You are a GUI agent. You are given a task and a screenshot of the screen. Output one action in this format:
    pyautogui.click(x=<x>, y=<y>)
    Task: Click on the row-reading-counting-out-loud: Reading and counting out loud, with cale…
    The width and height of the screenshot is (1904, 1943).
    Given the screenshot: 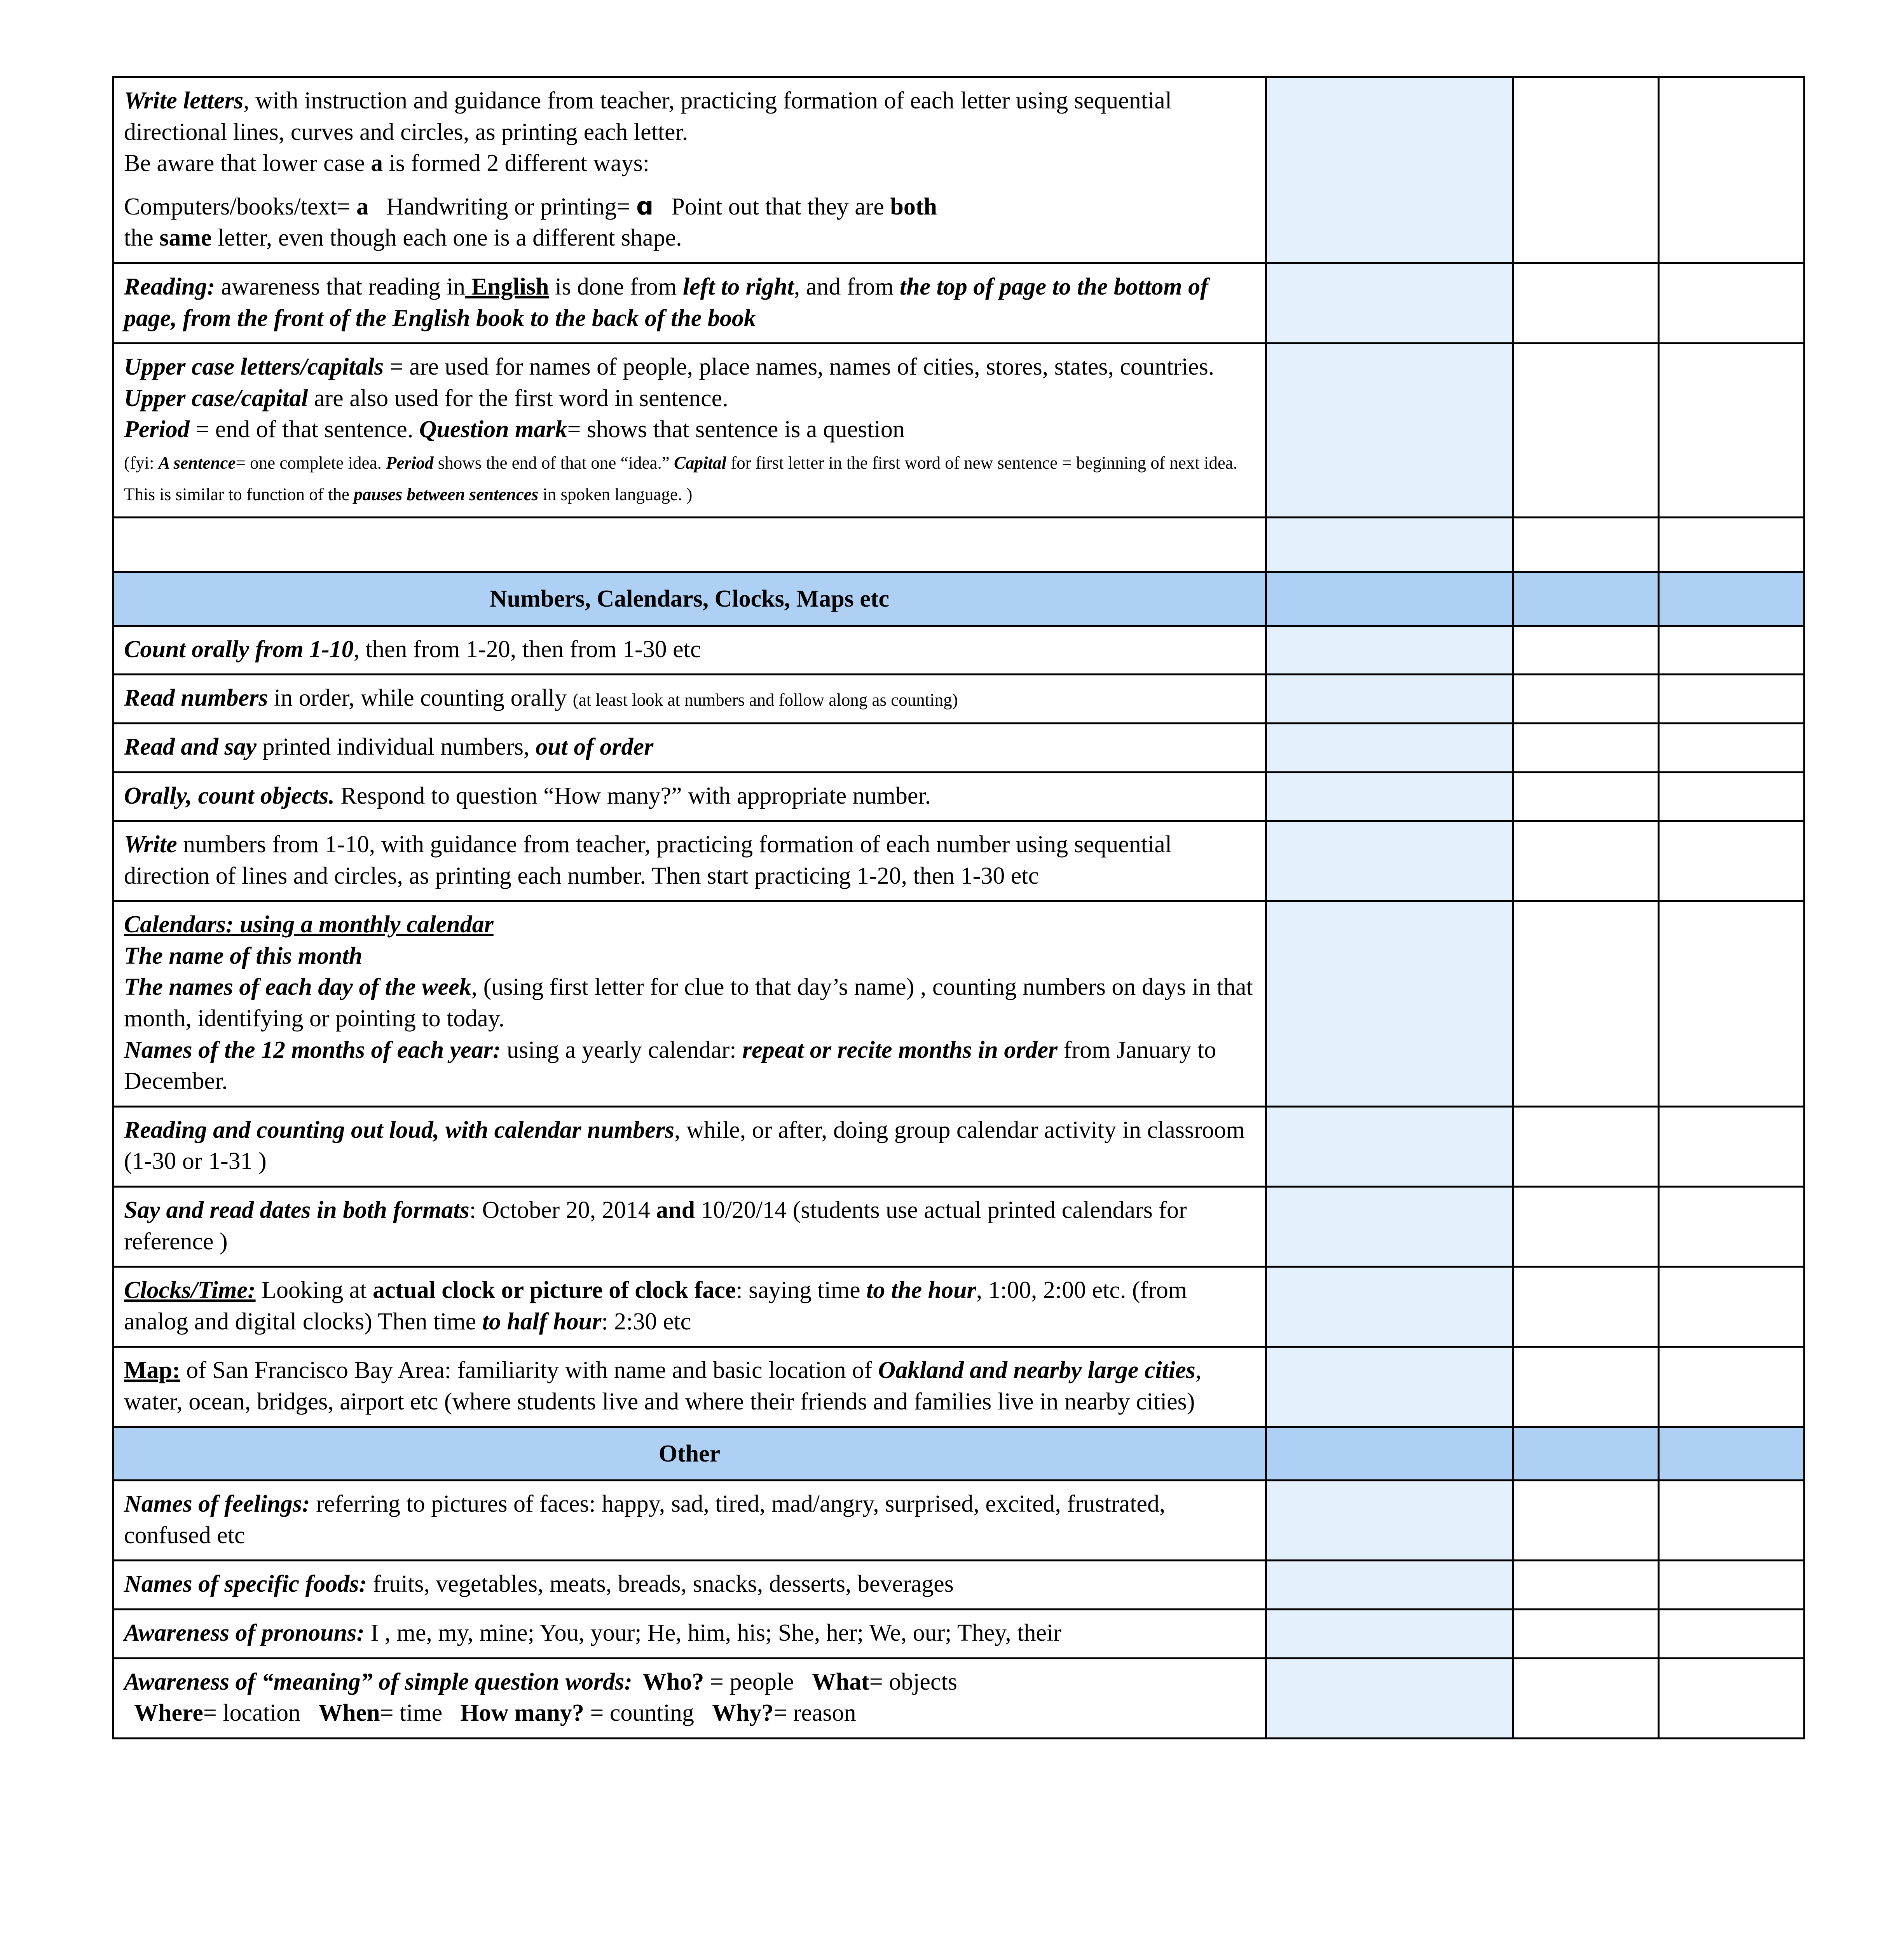 What is the action you would take?
    pyautogui.click(x=689, y=1146)
    